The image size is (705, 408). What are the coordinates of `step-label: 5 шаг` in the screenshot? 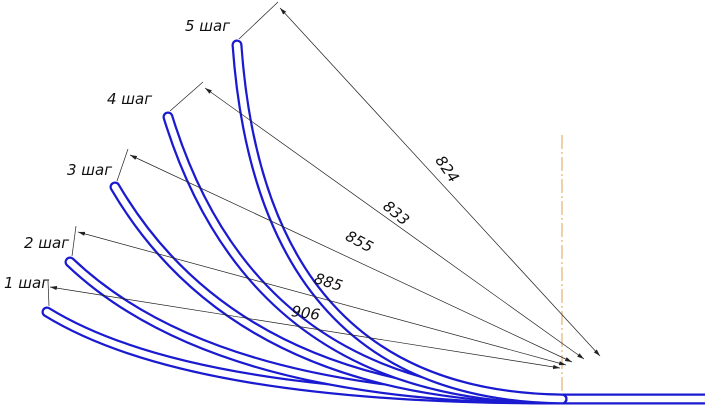 It's located at (207, 26).